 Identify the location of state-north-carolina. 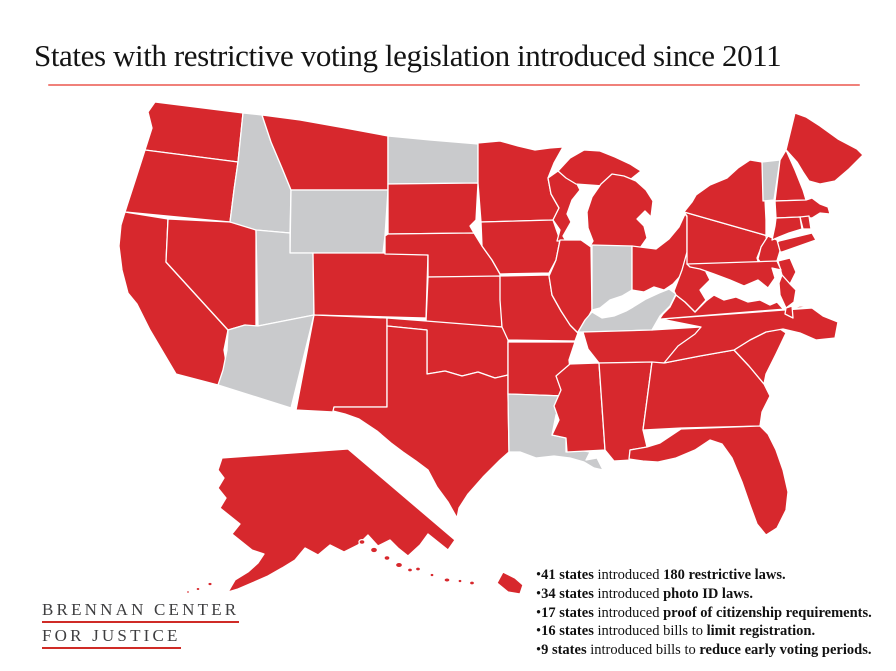
(749, 335).